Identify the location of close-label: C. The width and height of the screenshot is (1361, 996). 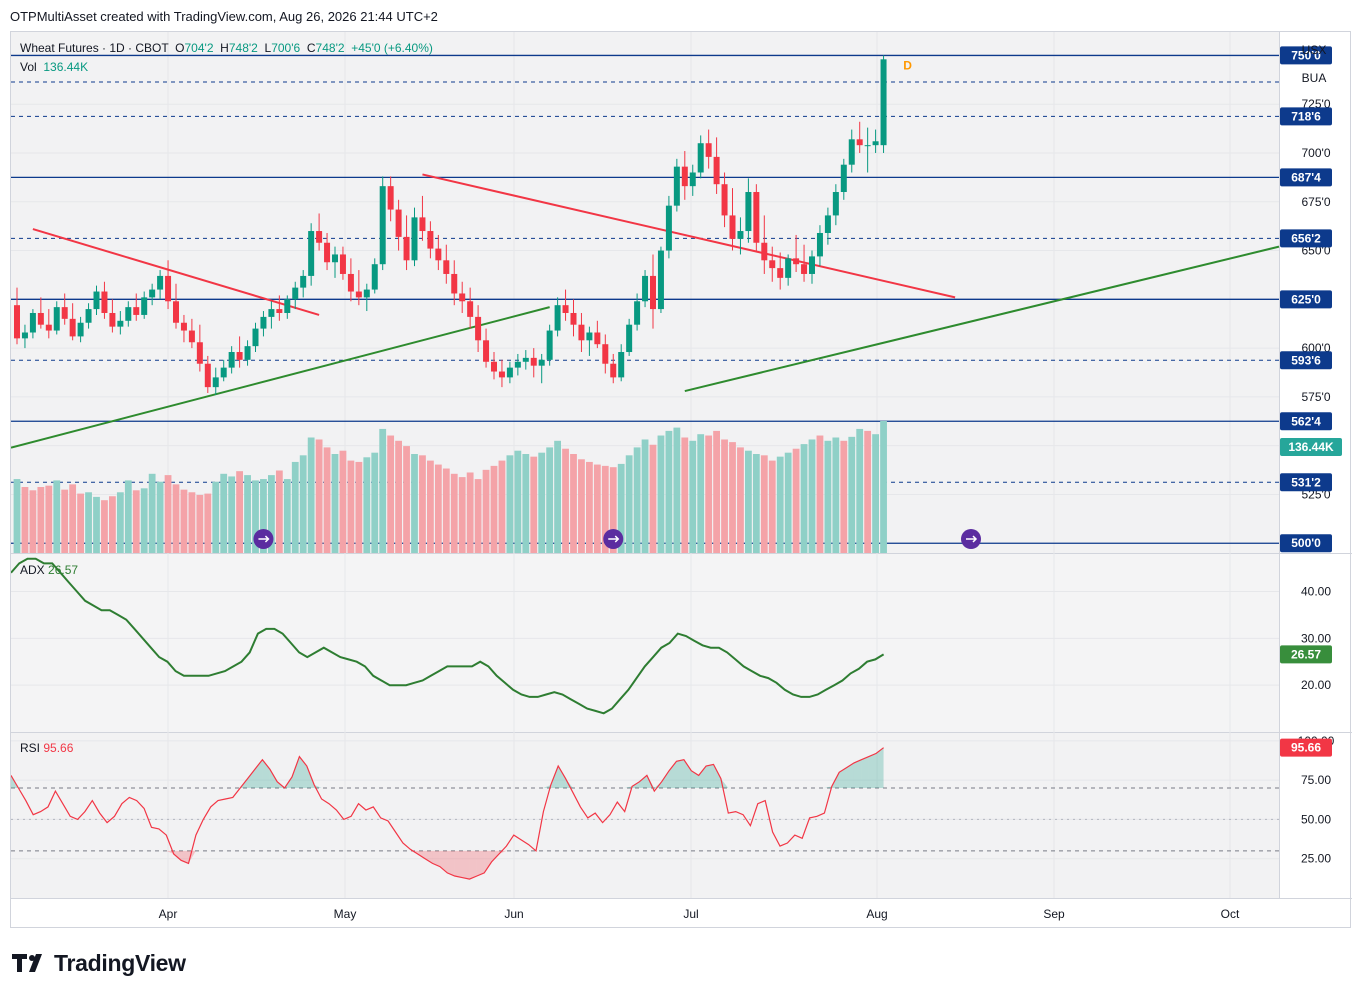
(311, 48).